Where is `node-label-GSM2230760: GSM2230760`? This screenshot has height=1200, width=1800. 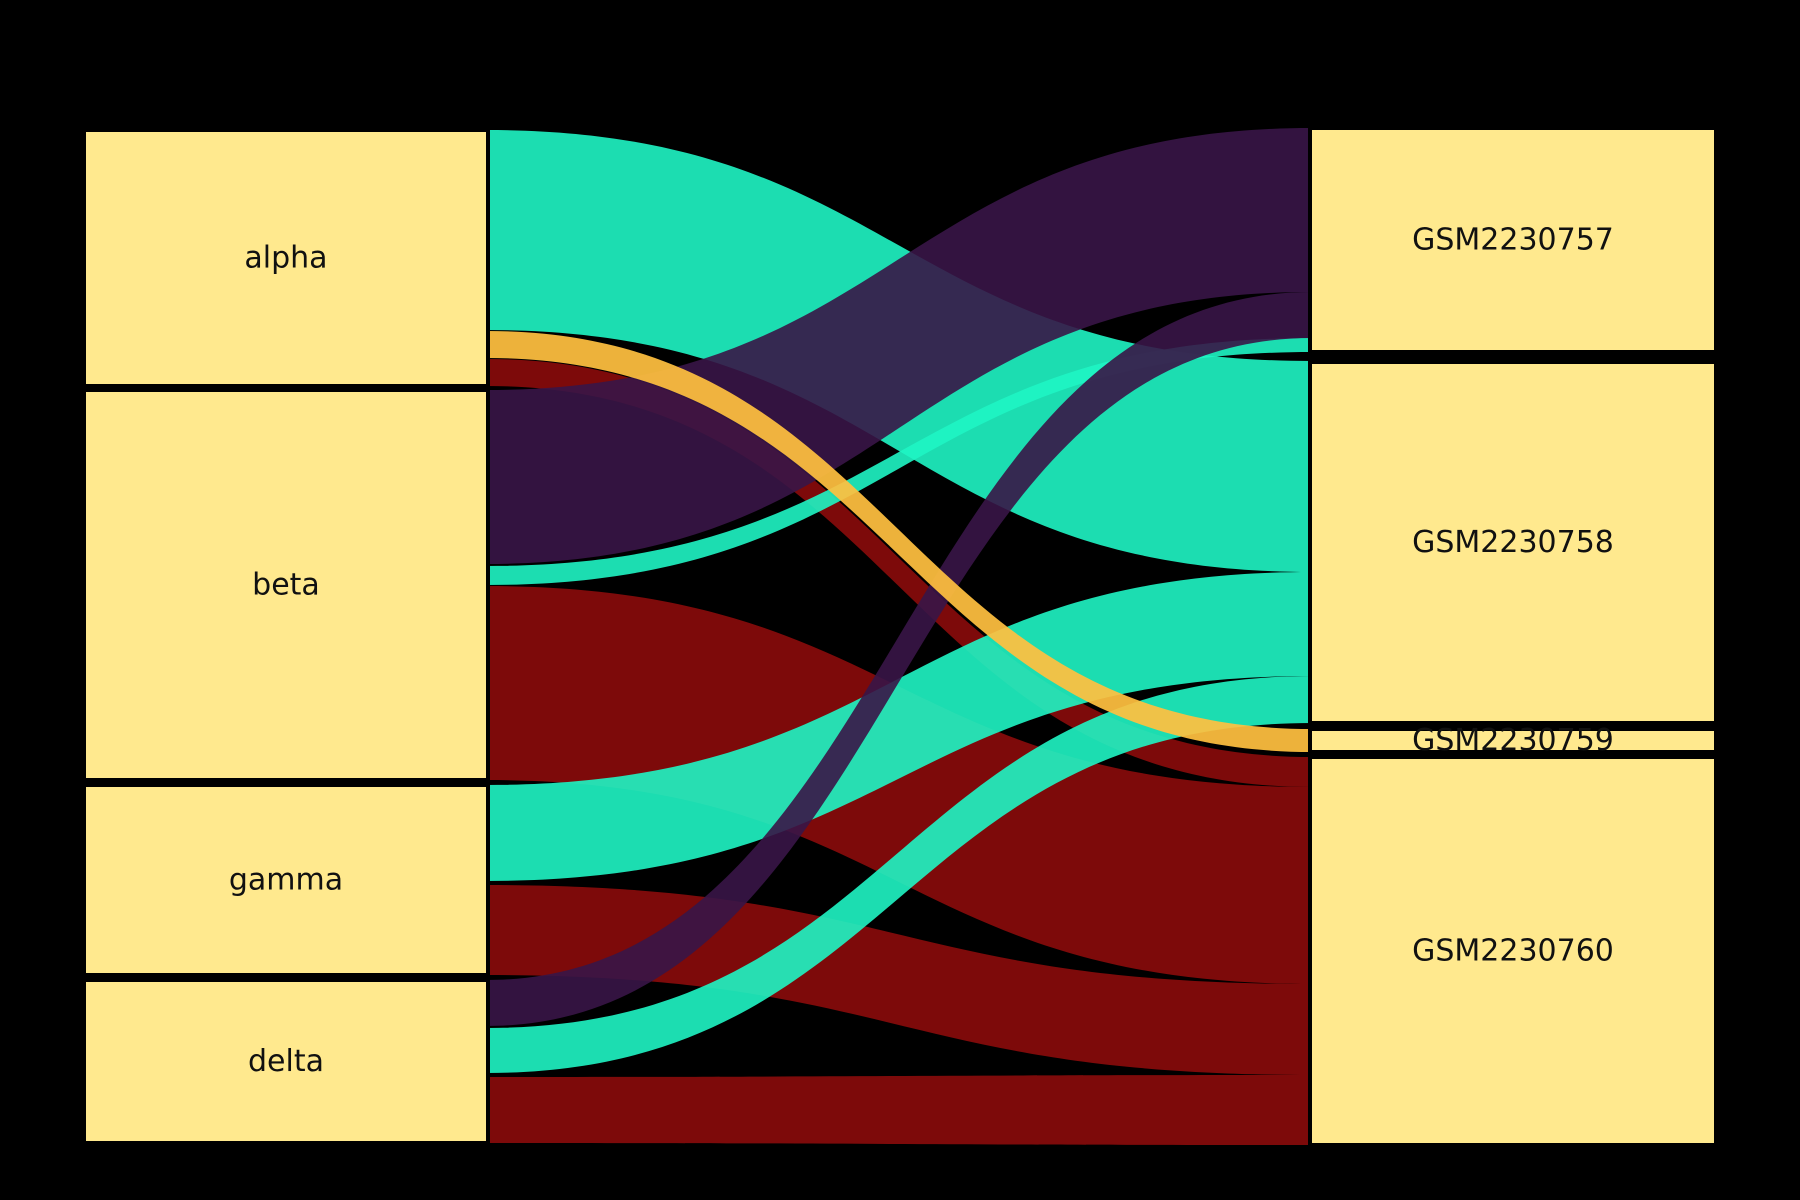
node-label-GSM2230760: GSM2230760 is located at coordinates (1513, 951).